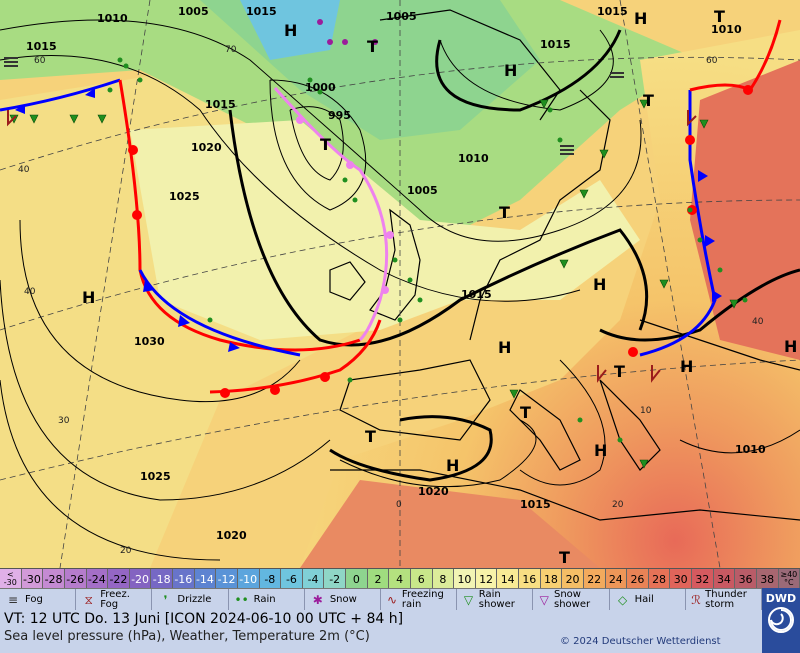 The width and height of the screenshot is (800, 653). Describe the element at coordinates (640, 641) in the screenshot. I see `copyright: © 2024 Deutscher Wetterdienst` at that location.